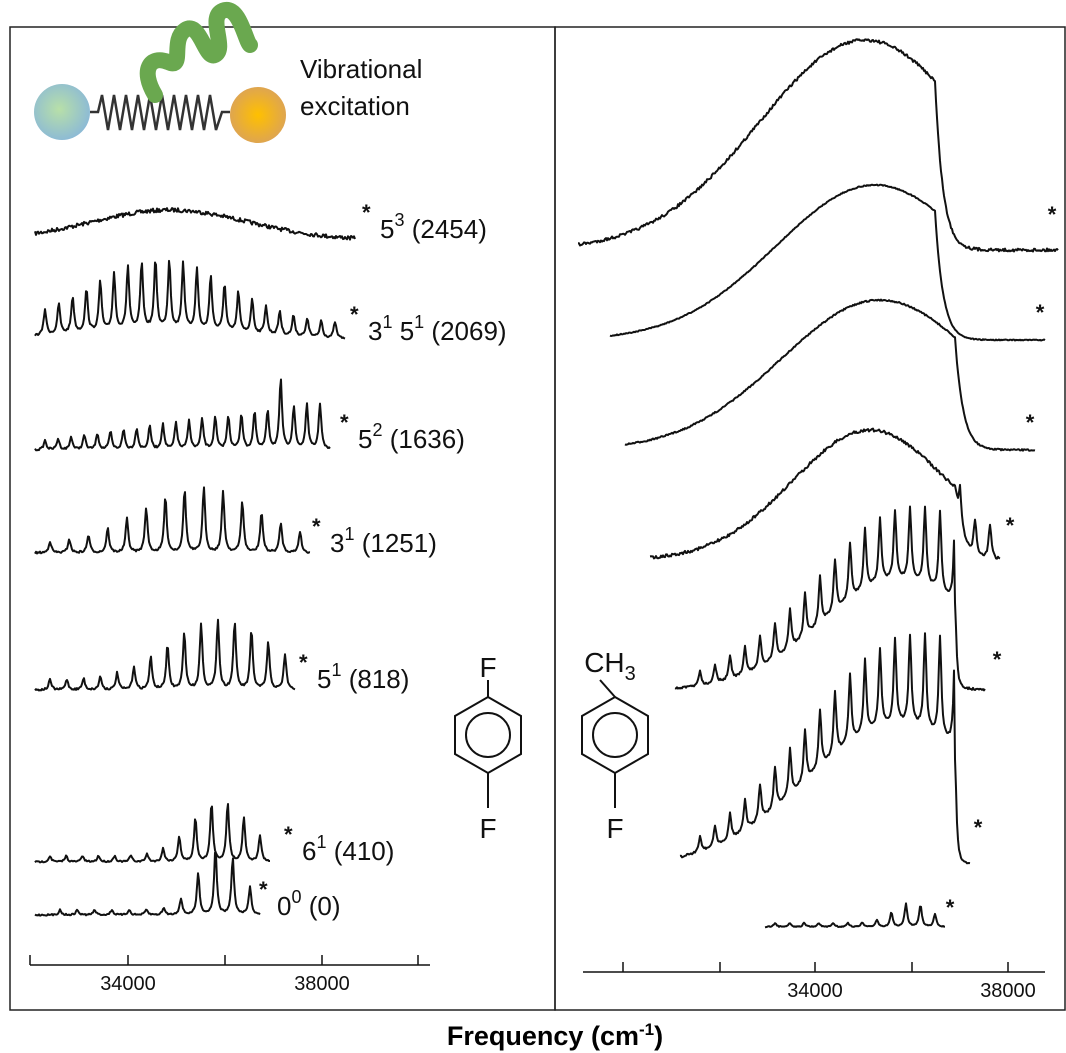 The image size is (1066, 1053). Describe the element at coordinates (395, 543) in the screenshot. I see `label-text: (1251)` at that location.